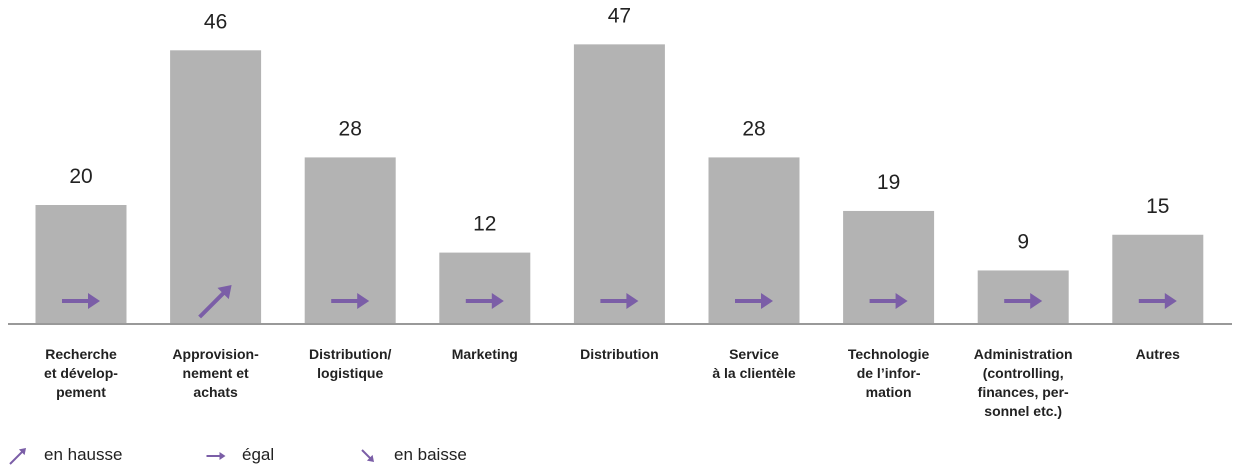  What do you see at coordinates (430, 454) in the screenshot?
I see `legend-label: en baisse` at bounding box center [430, 454].